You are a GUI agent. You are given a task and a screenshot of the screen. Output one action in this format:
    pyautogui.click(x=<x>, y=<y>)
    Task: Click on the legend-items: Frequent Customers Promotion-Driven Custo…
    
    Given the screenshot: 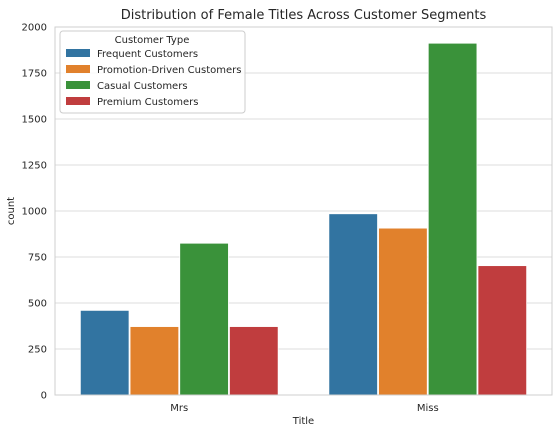 What is the action you would take?
    pyautogui.click(x=153, y=78)
    